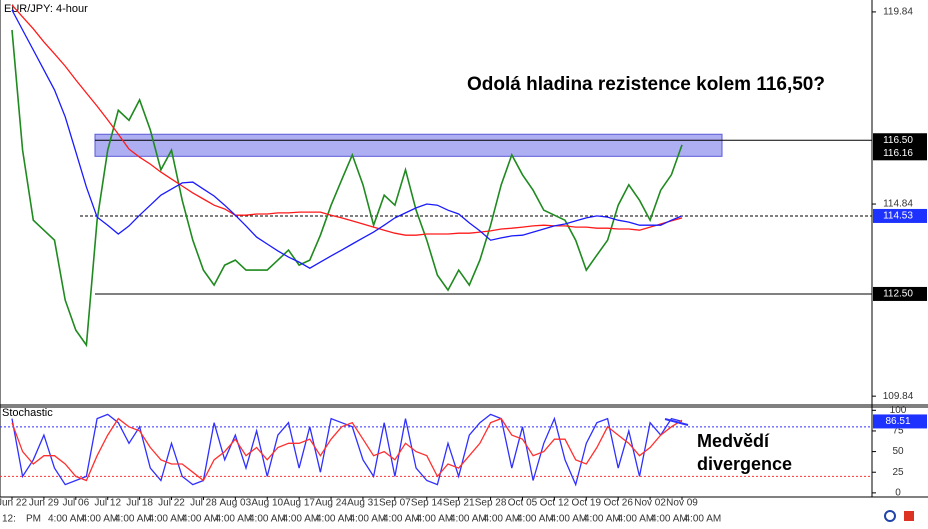 The height and width of the screenshot is (529, 928). Describe the element at coordinates (650, 503) in the screenshot. I see `x-tick-label: Nov 02` at that location.